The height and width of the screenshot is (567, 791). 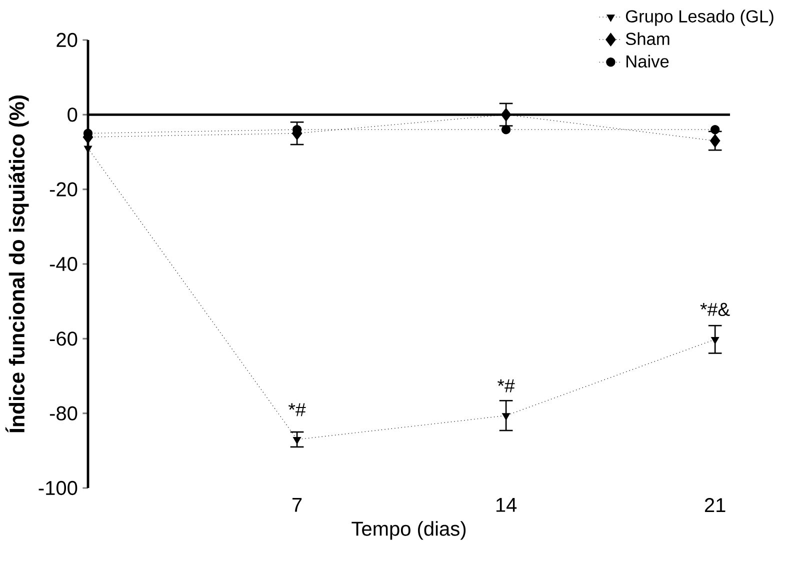 I want to click on y-tick-label: -80, so click(x=64, y=413).